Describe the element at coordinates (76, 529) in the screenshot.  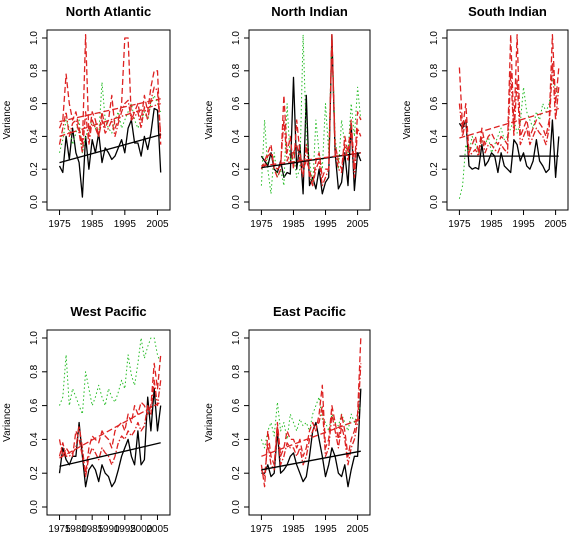
I see `x-tick-label: 1980` at that location.